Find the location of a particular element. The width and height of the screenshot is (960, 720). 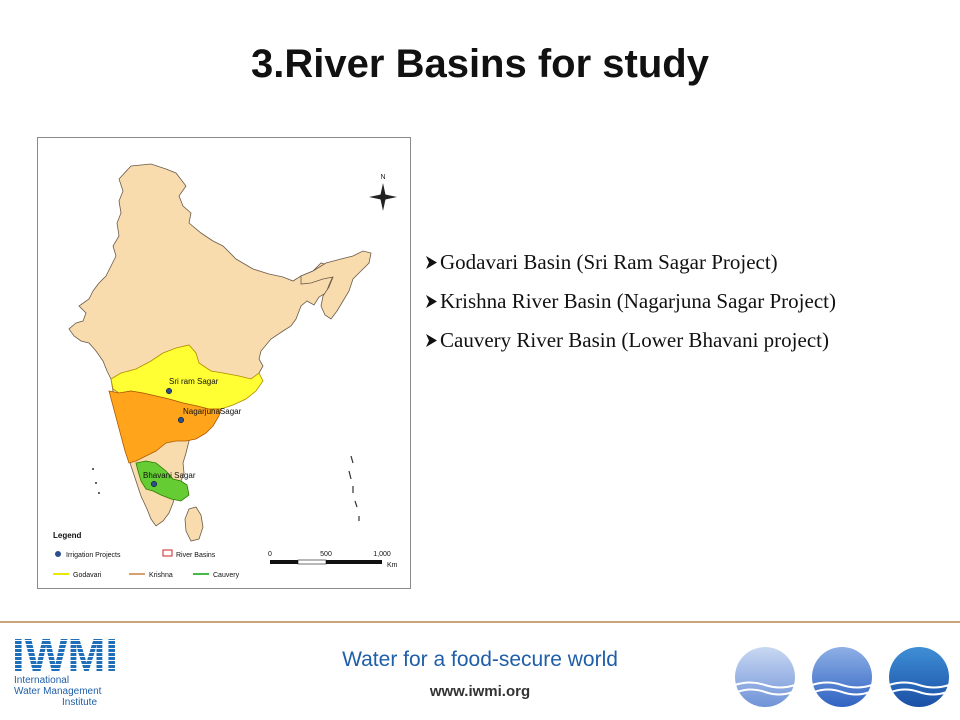

logo-line-1: International is located at coordinates (42, 680).